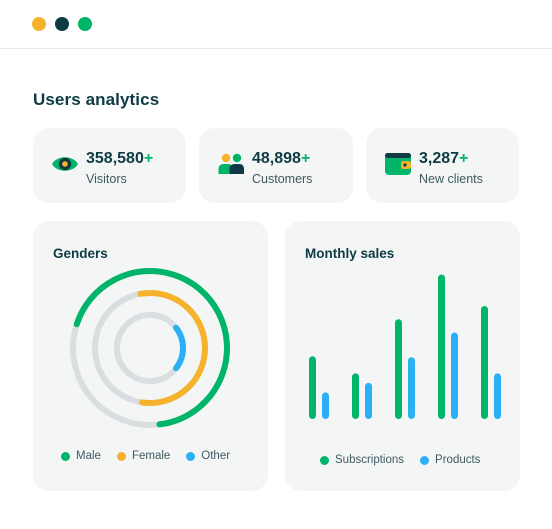 This screenshot has width=552, height=529. Describe the element at coordinates (370, 460) in the screenshot. I see `legend-label-subscriptions: Subscriptions` at that location.